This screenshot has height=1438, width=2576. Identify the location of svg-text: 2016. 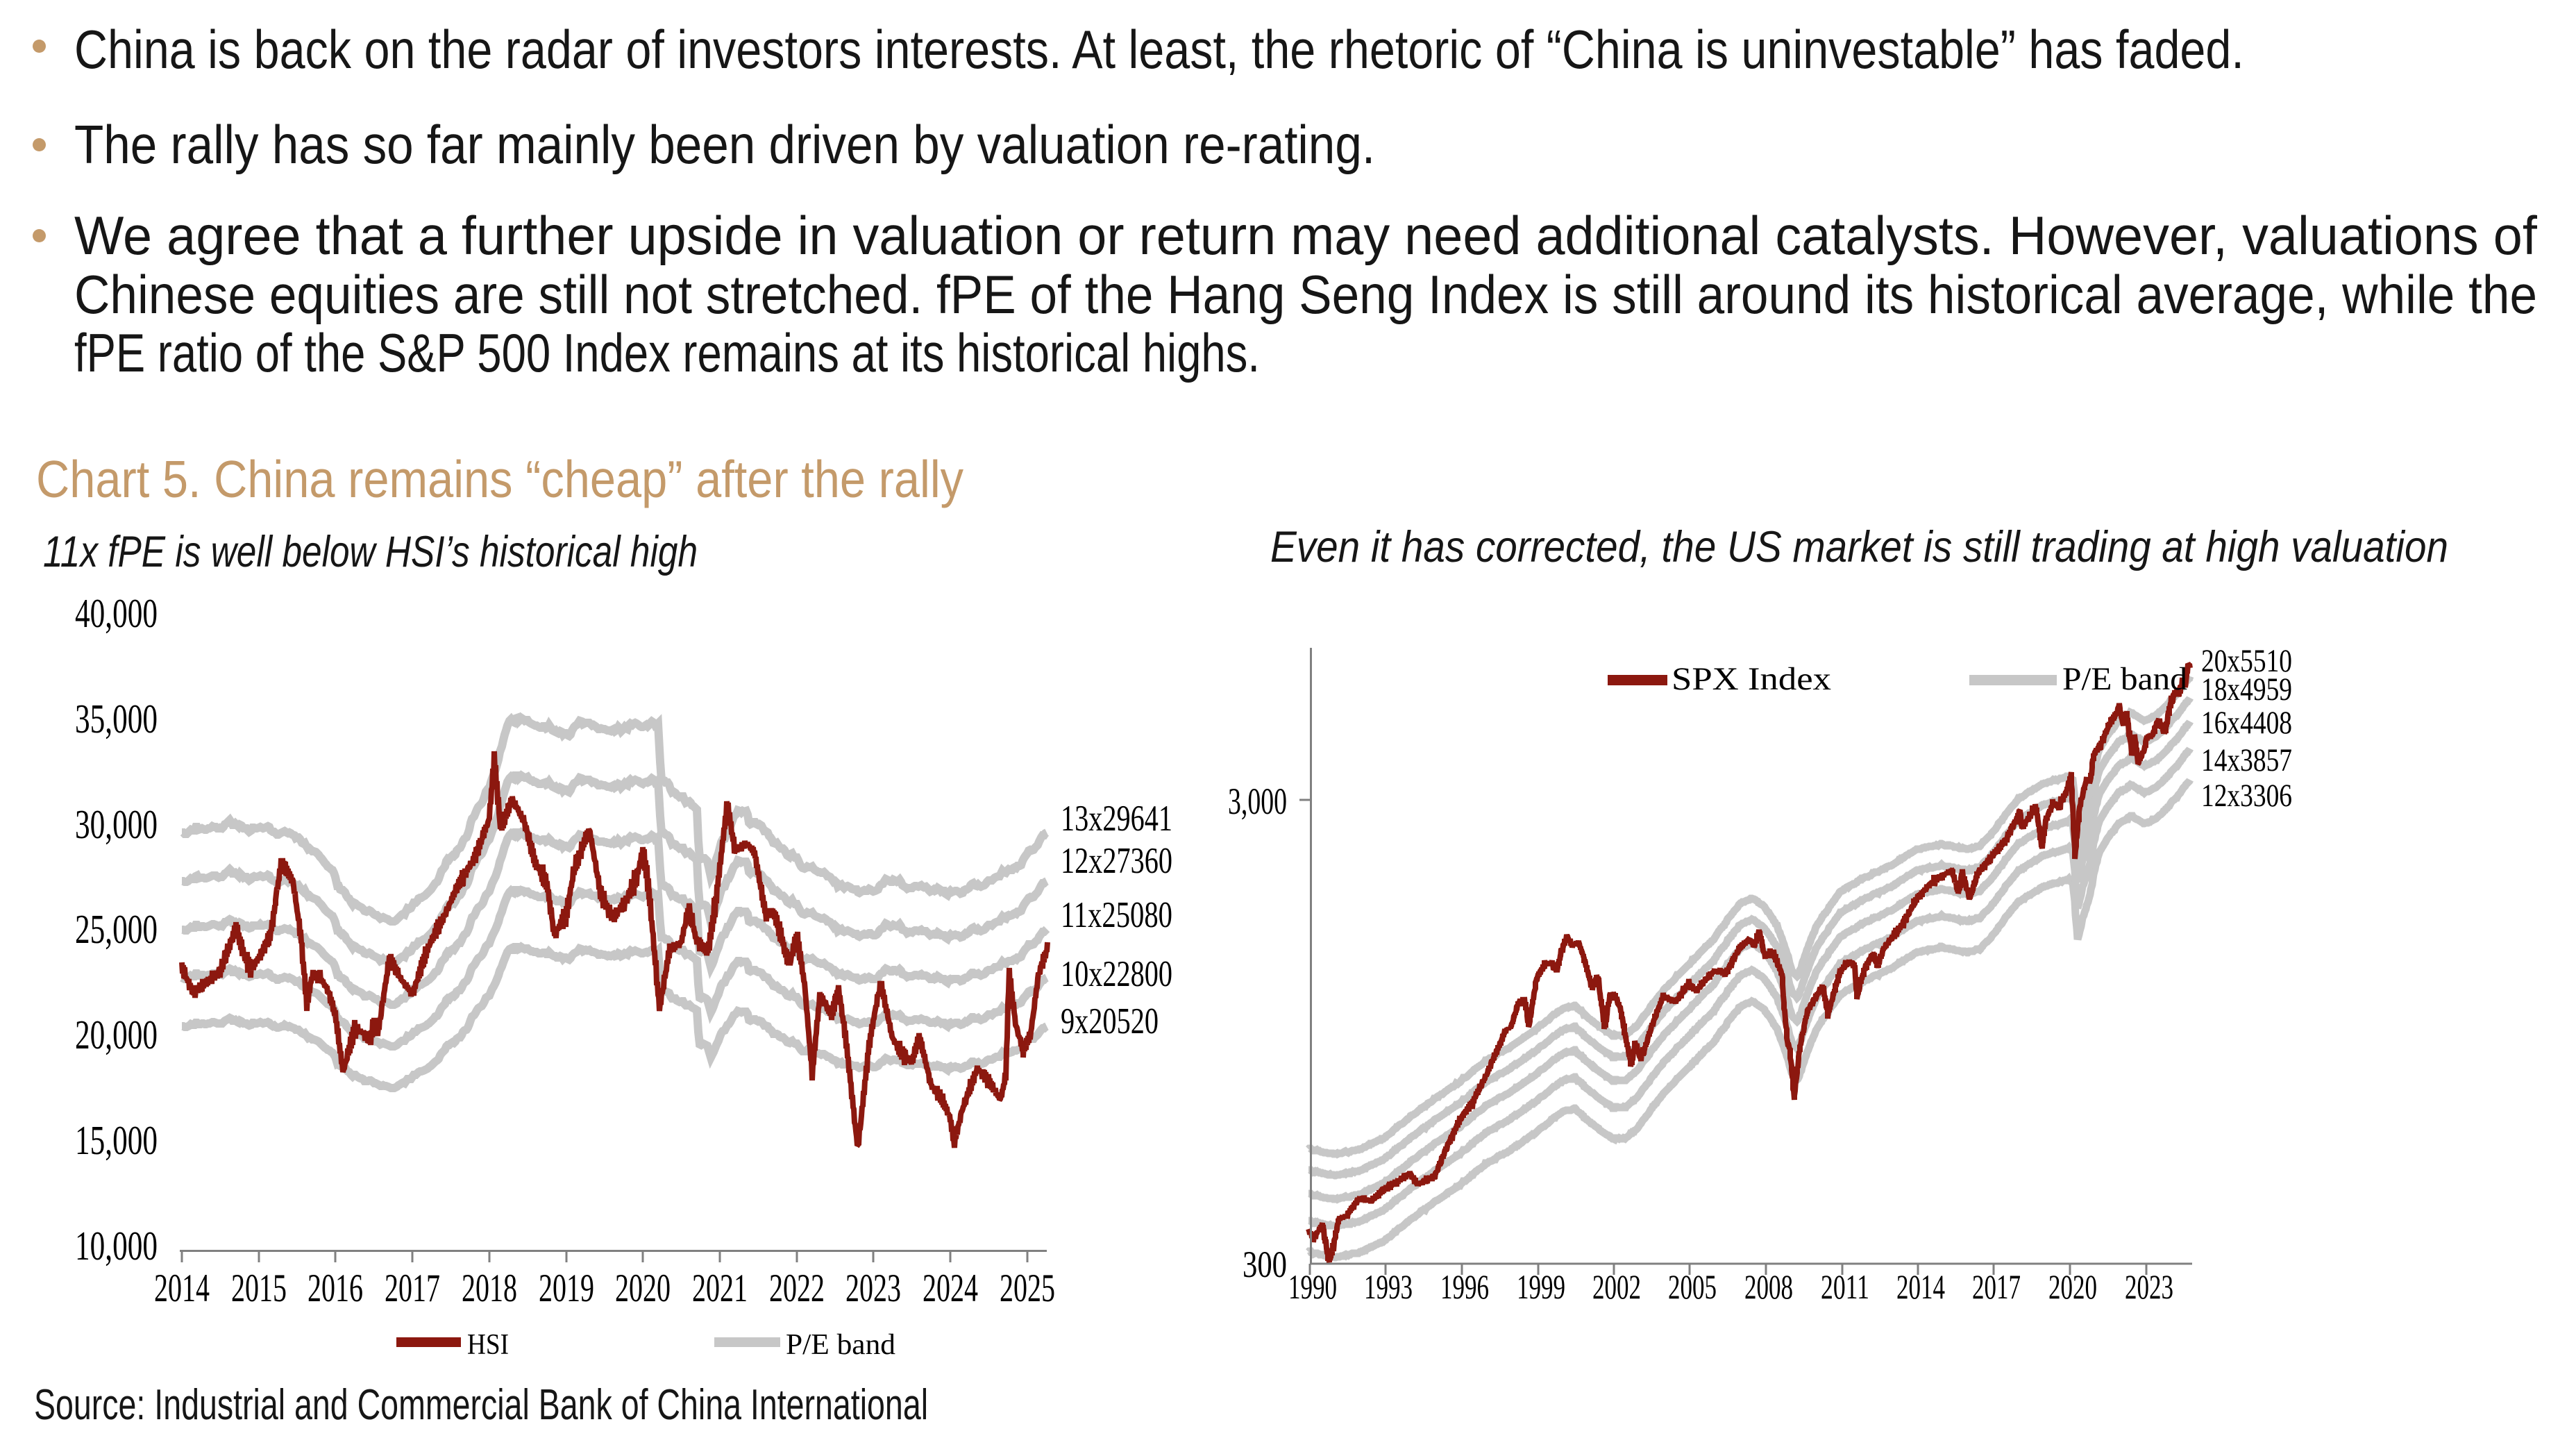
(335, 1288).